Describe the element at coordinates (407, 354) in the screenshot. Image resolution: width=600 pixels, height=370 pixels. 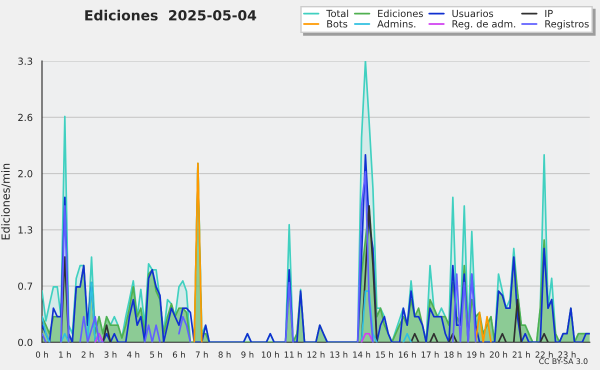
I see `x-tick-label: 16 h` at that location.